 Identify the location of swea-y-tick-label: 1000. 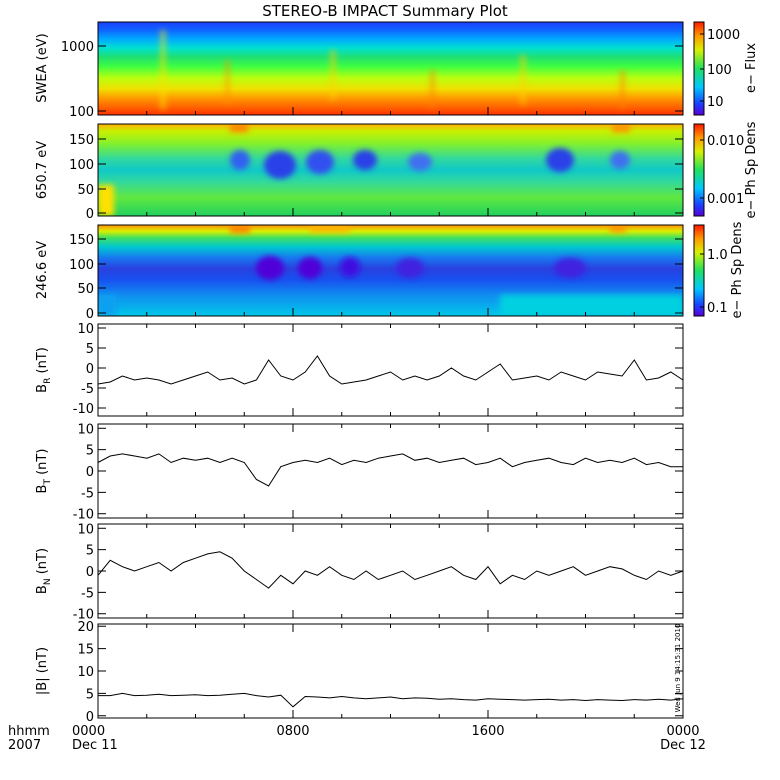
(77, 47).